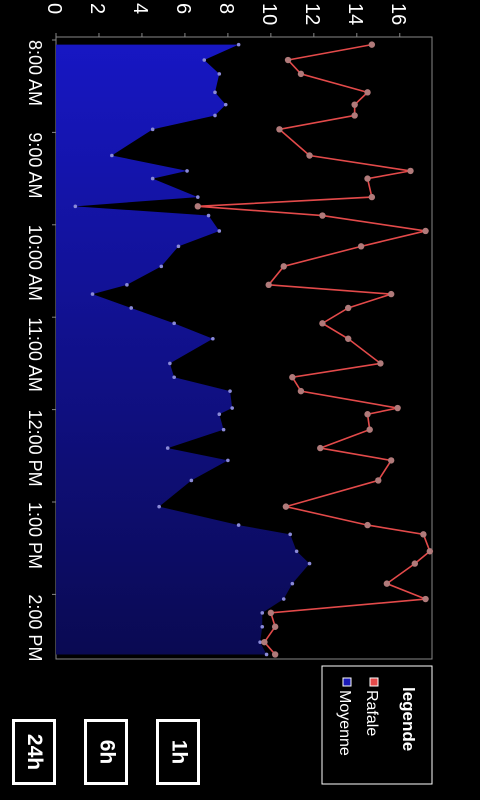  I want to click on y-tick-label: 16, so click(398, 14).